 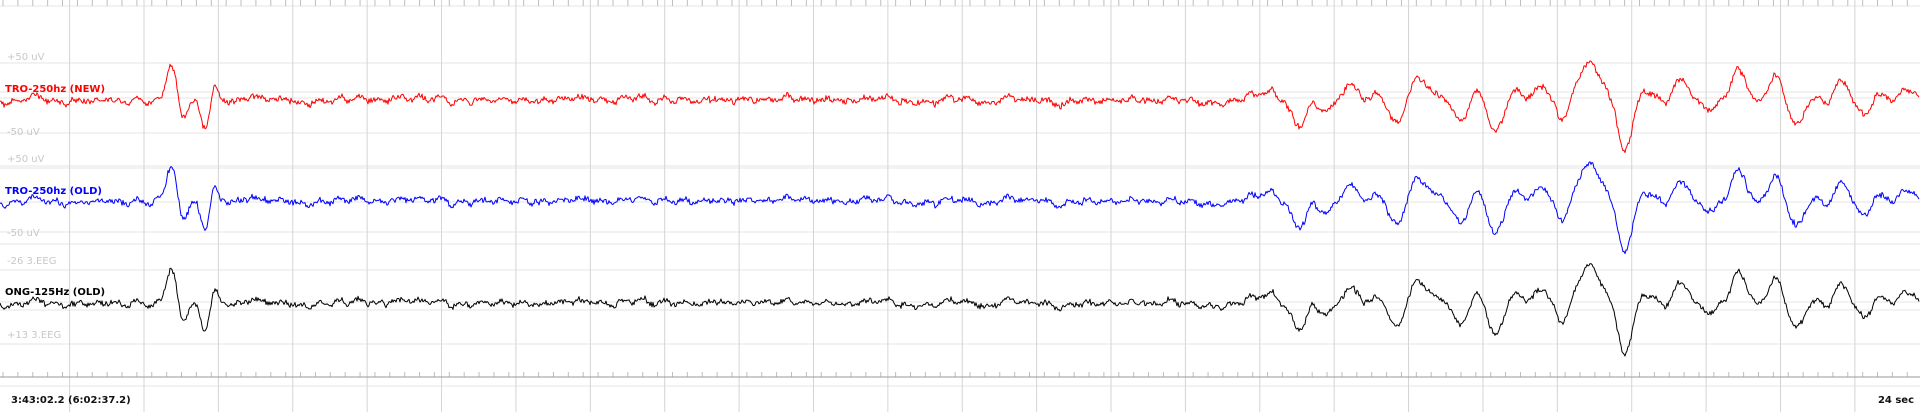 What do you see at coordinates (53, 191) in the screenshot?
I see `channel-label-tro-250hz-old: TRO-250hz (OLD)` at bounding box center [53, 191].